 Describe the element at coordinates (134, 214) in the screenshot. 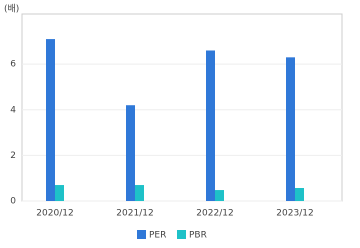

I see `x-tick-label: 2021/12` at that location.